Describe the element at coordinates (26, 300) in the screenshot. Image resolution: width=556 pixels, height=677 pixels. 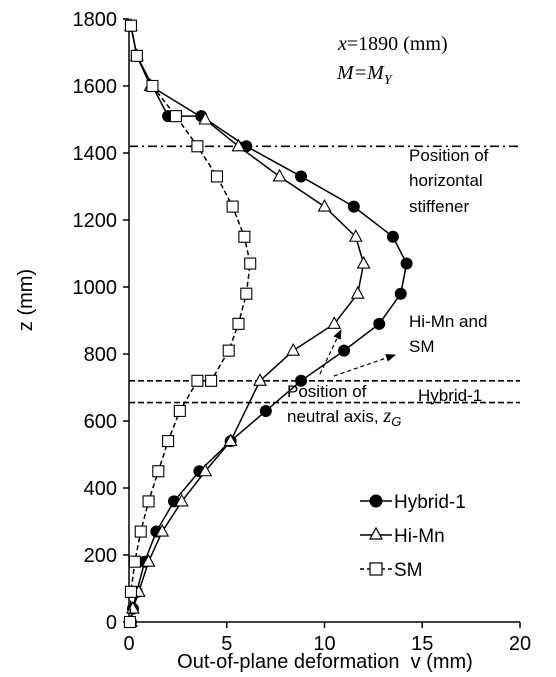
I see `y-axis-title: z (mm)` at that location.